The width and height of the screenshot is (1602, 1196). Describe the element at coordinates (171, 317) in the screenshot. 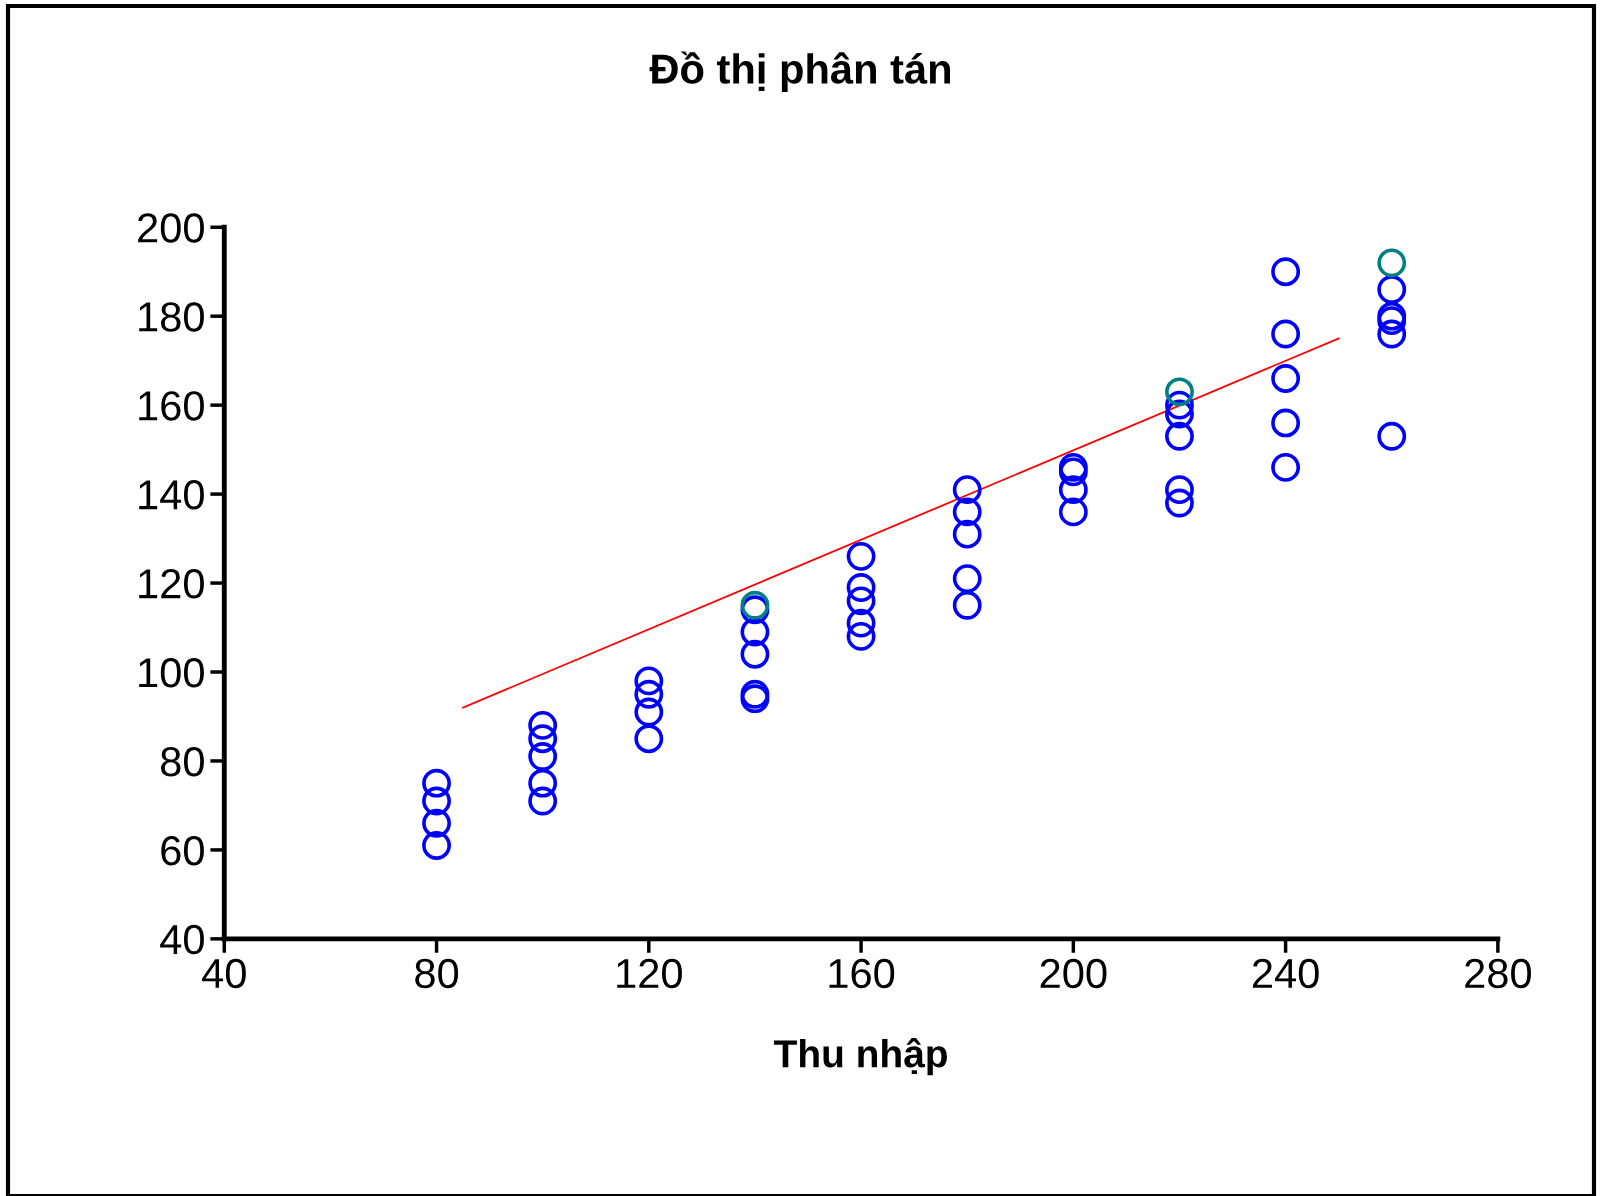

I see `y-tick-label: 180` at that location.